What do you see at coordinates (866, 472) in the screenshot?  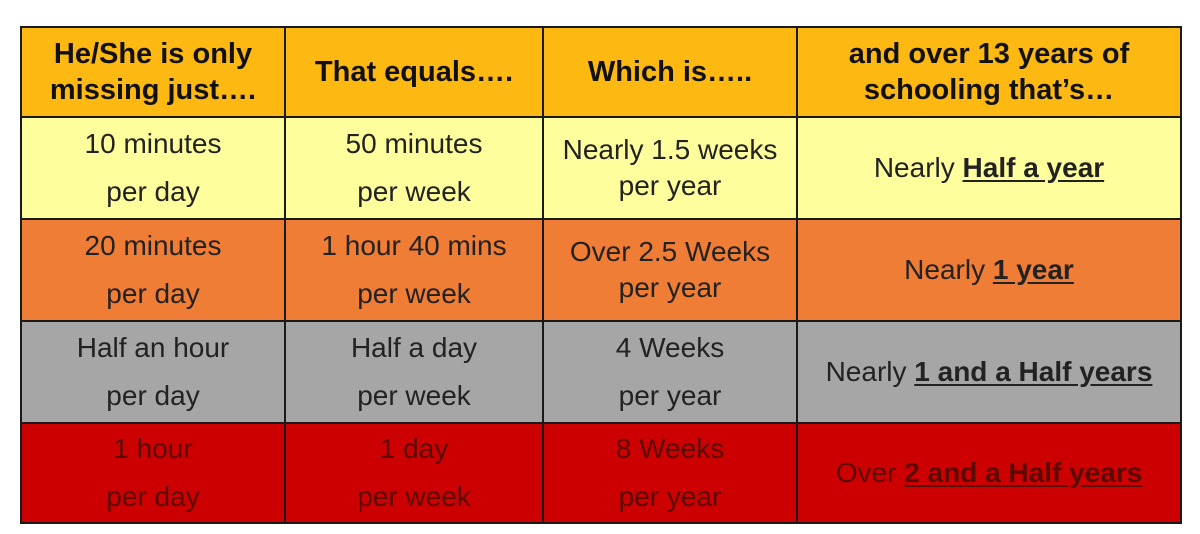 I see `result-prefix: Over` at bounding box center [866, 472].